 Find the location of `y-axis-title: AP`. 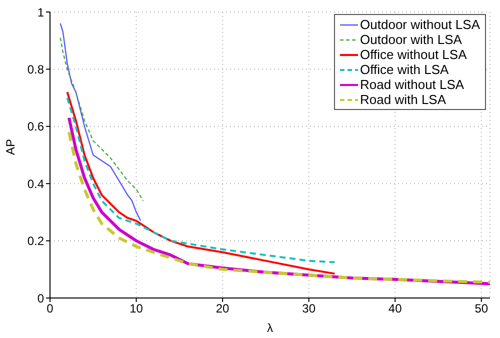

y-axis-title: AP is located at coordinates (10, 146).